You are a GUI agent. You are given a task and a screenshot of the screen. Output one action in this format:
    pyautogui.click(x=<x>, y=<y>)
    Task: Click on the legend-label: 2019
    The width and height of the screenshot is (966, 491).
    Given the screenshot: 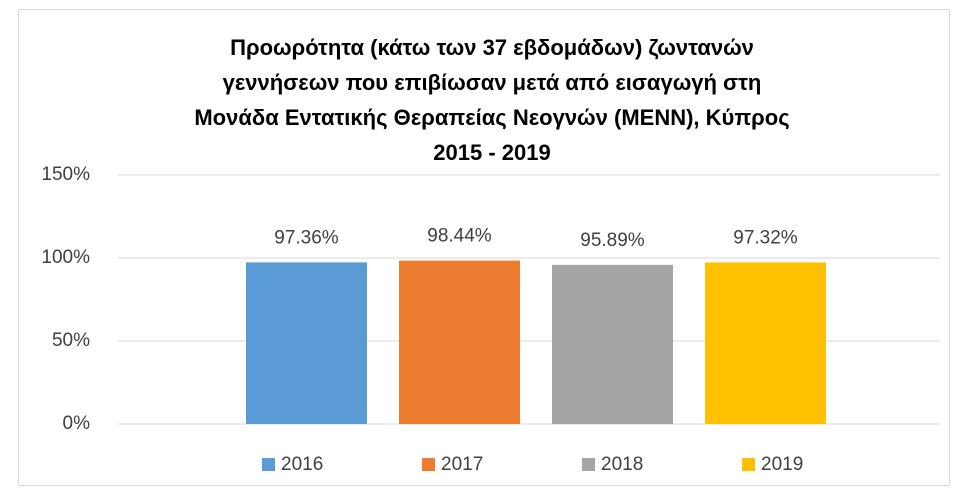 What is the action you would take?
    pyautogui.click(x=782, y=464)
    